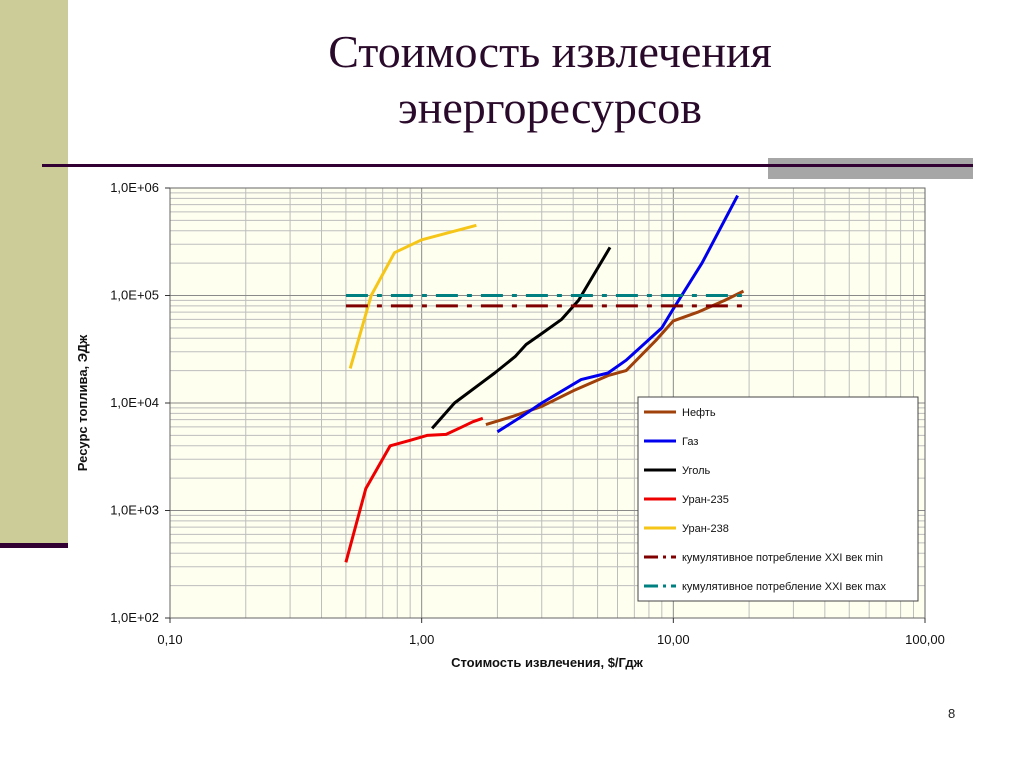  Describe the element at coordinates (782, 558) in the screenshot. I see `legend-label: кумулятивное потребление XXI век min` at that location.